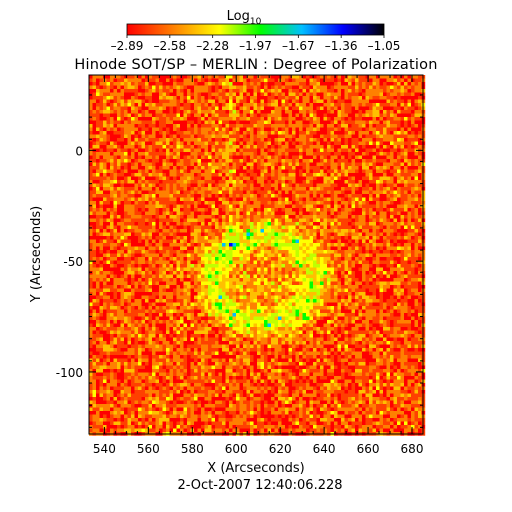  What do you see at coordinates (280, 449) in the screenshot?
I see `x-tick-label: 620` at bounding box center [280, 449].